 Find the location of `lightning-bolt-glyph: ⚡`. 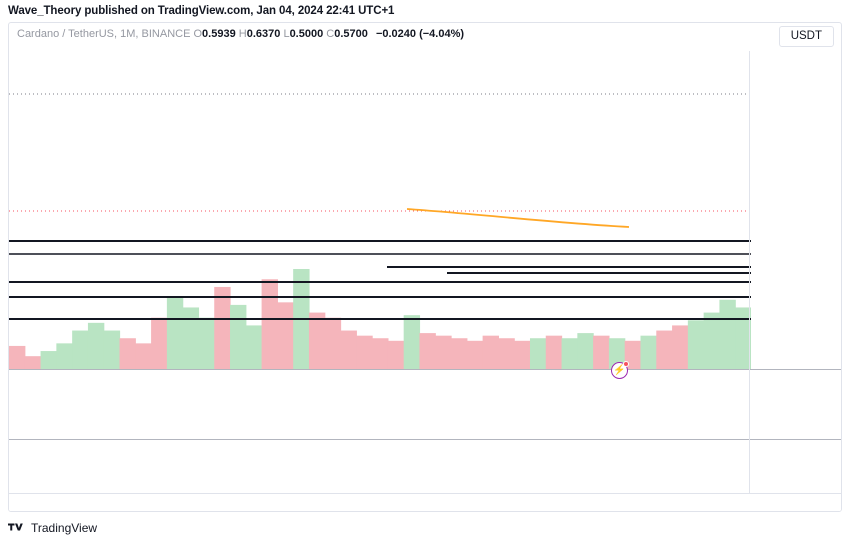

lightning-bolt-glyph: ⚡ is located at coordinates (619, 370).